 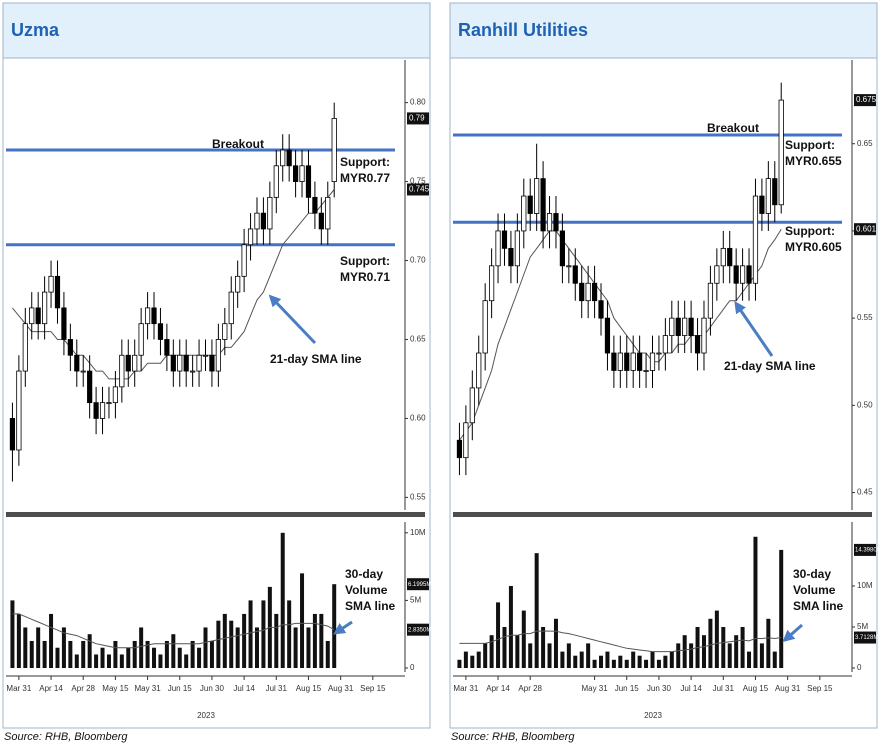 What do you see at coordinates (365, 277) in the screenshot?
I see `annotation: MYR0.71` at bounding box center [365, 277].